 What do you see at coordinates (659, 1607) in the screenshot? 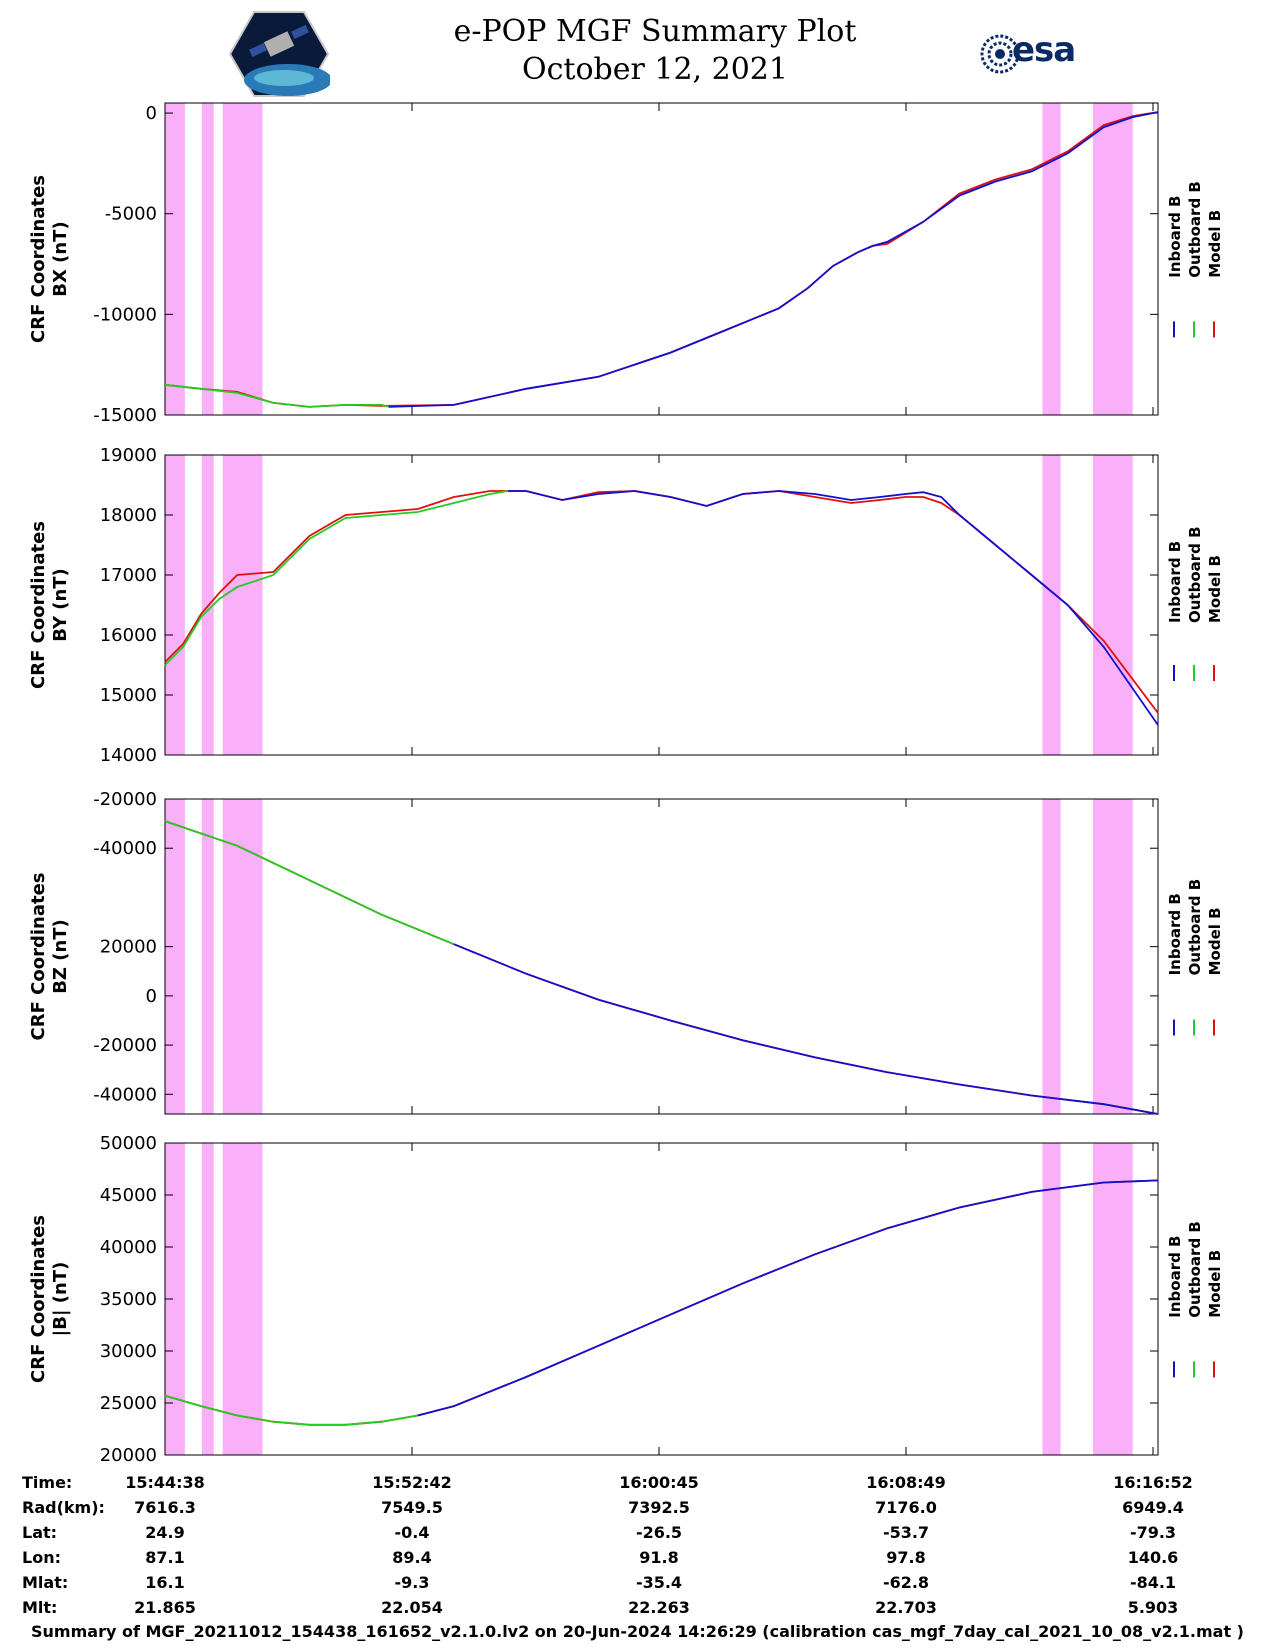
I see `ephemeris-value: 22.263` at bounding box center [659, 1607].